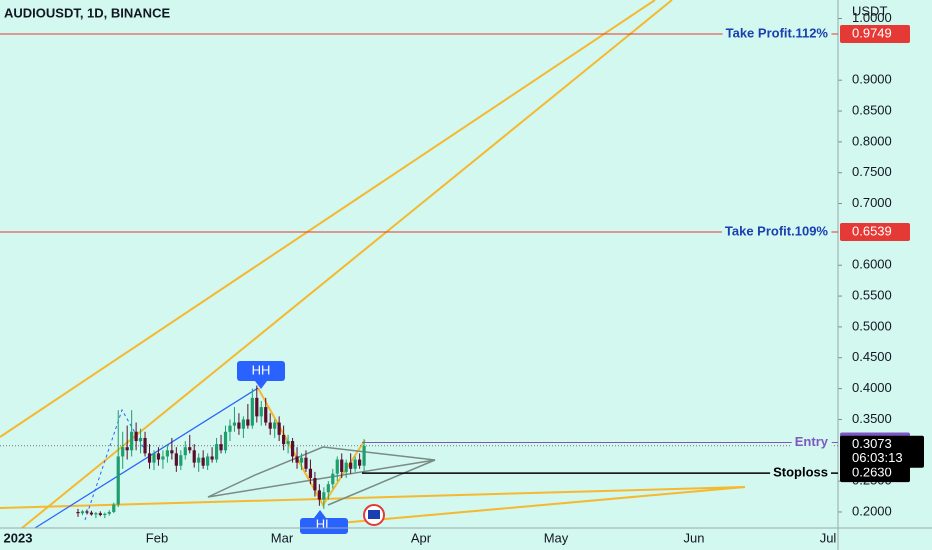 This screenshot has width=932, height=550. Describe the element at coordinates (157, 537) in the screenshot. I see `x-tick-label: Feb` at that location.